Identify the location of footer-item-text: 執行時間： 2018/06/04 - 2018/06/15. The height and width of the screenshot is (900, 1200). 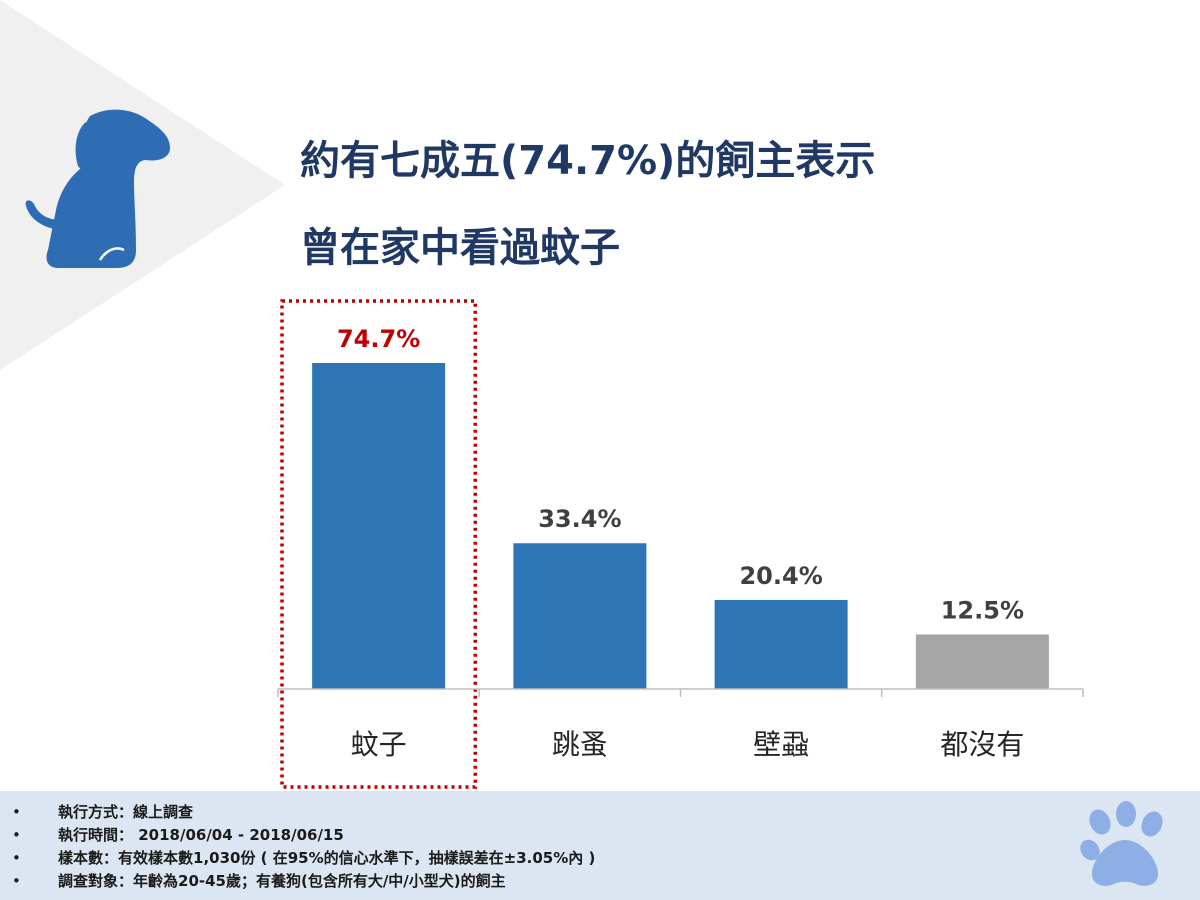
(201, 835).